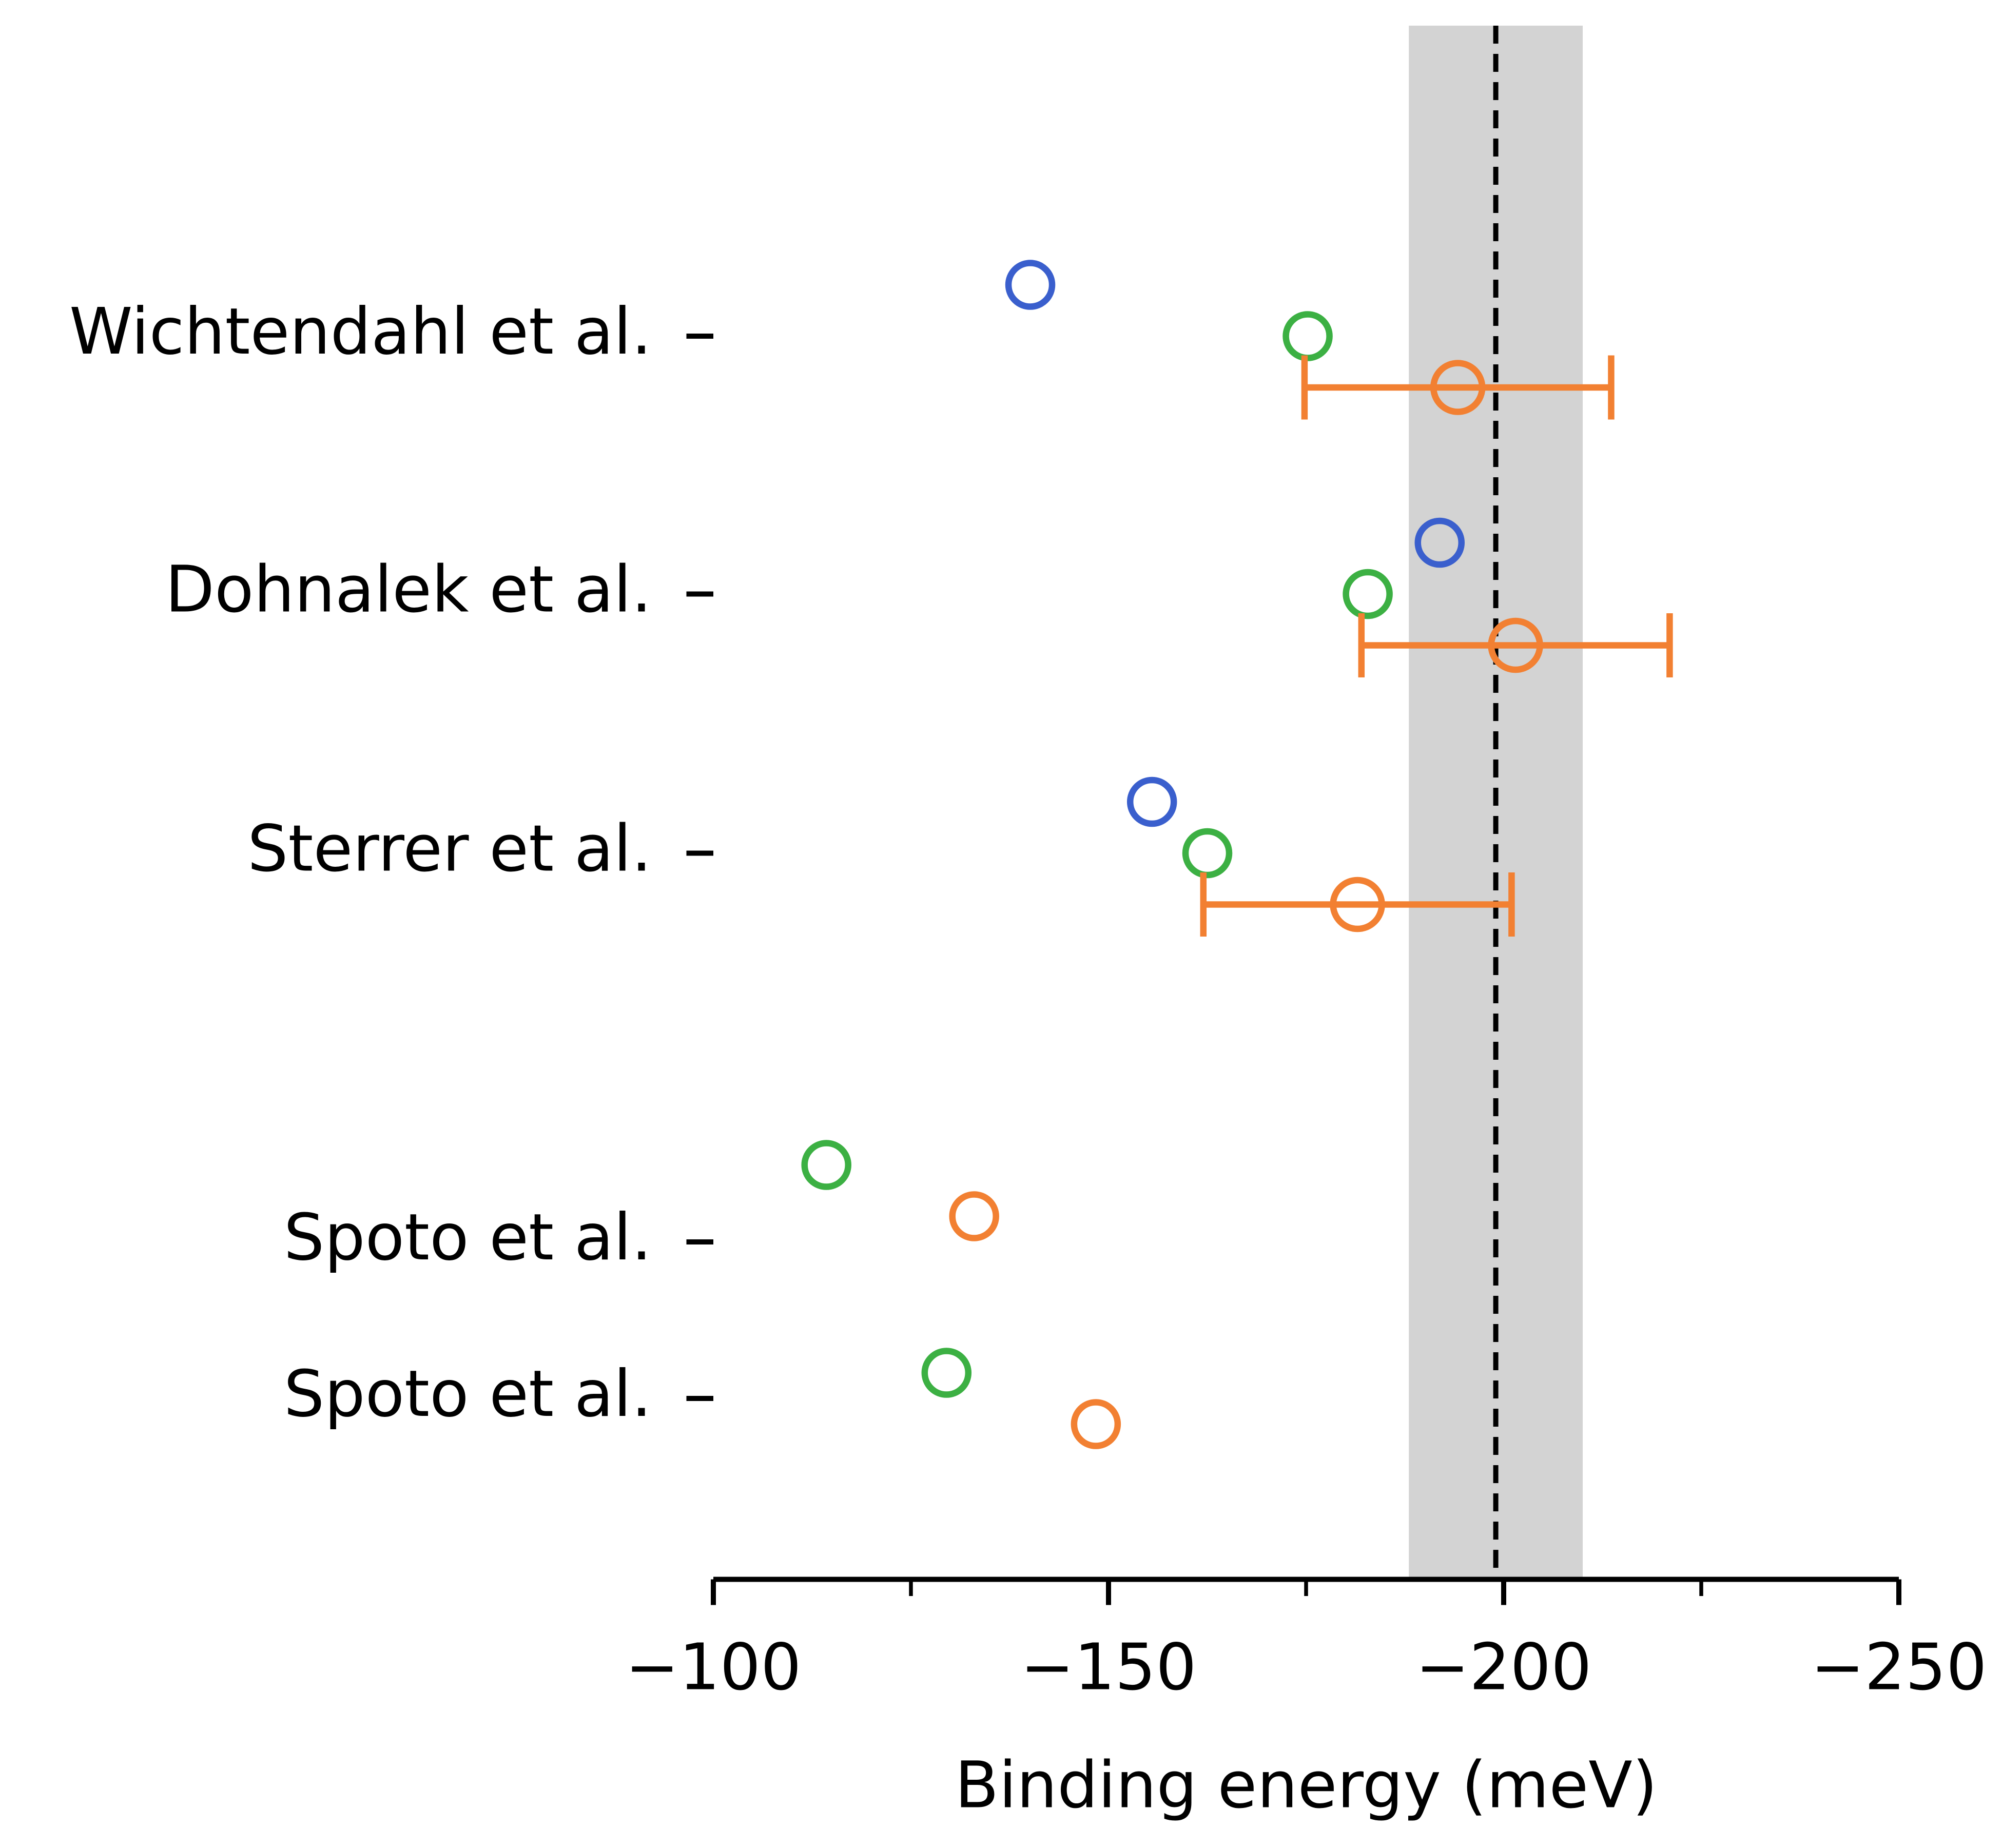  I want to click on y-tick-label: Wichtendahl et al., so click(360, 332).